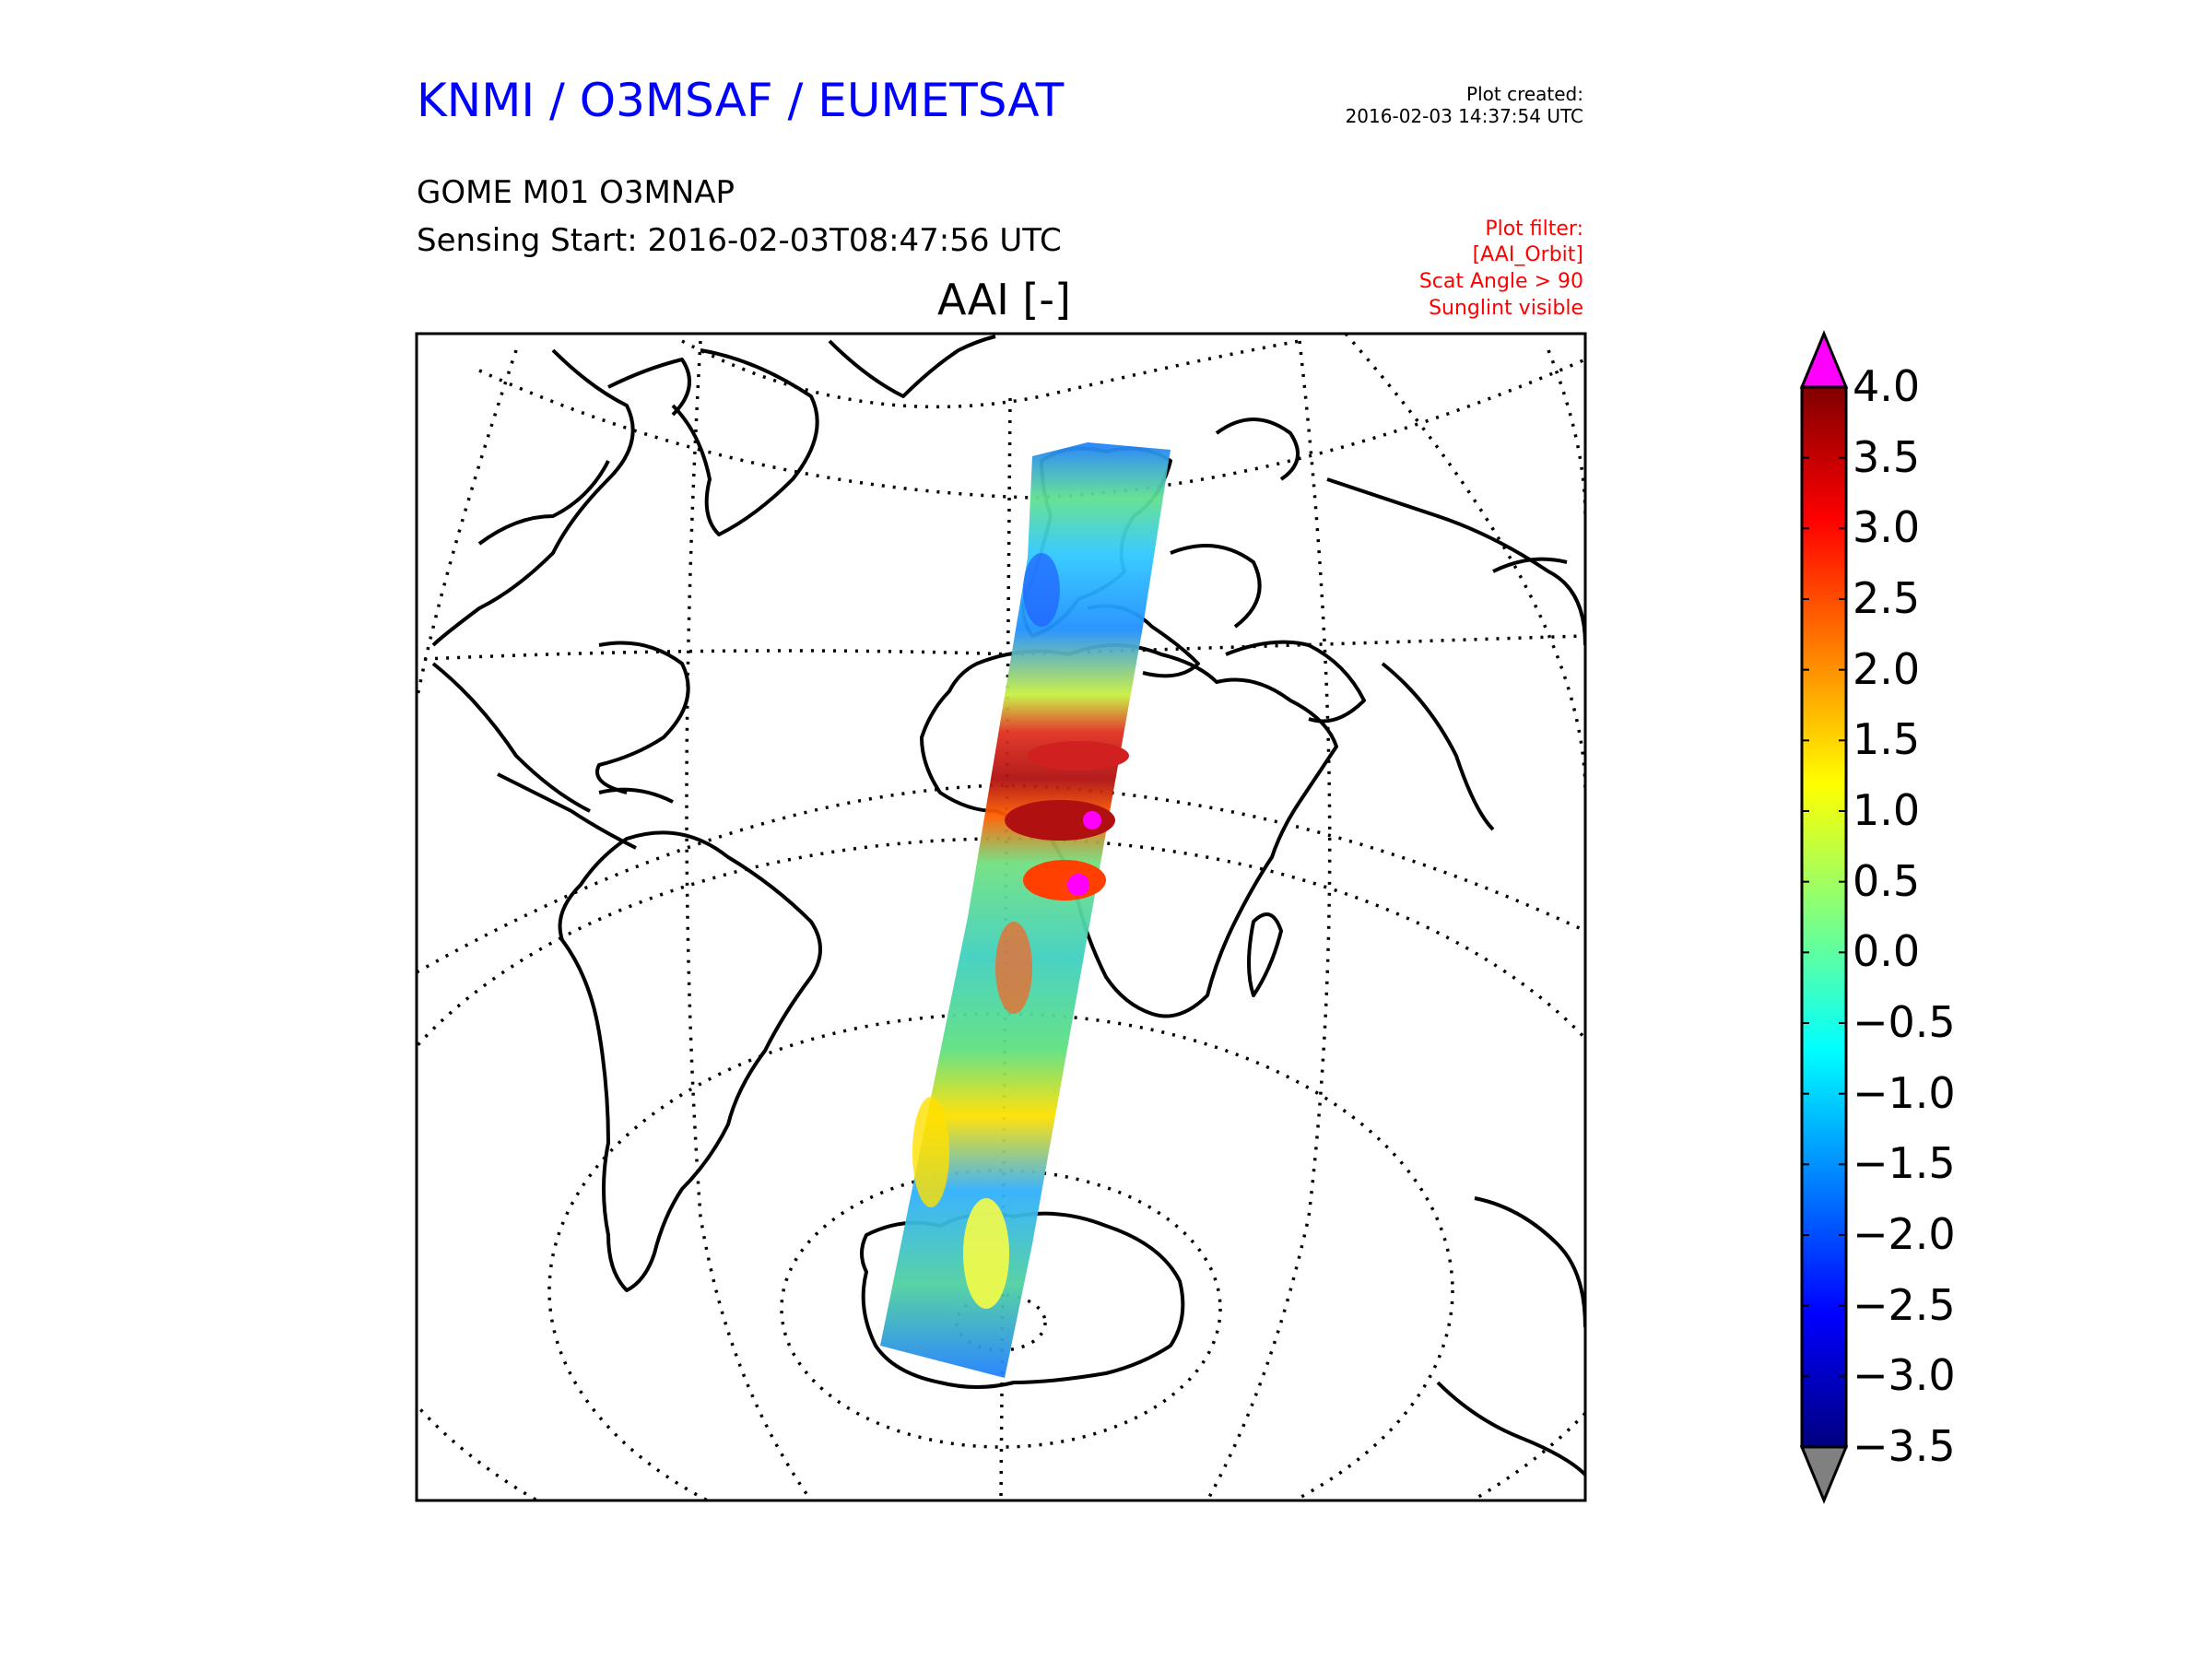 This screenshot has height=1659, width=2212. I want to click on colorbar-tick-label: −2.0, so click(1904, 1234).